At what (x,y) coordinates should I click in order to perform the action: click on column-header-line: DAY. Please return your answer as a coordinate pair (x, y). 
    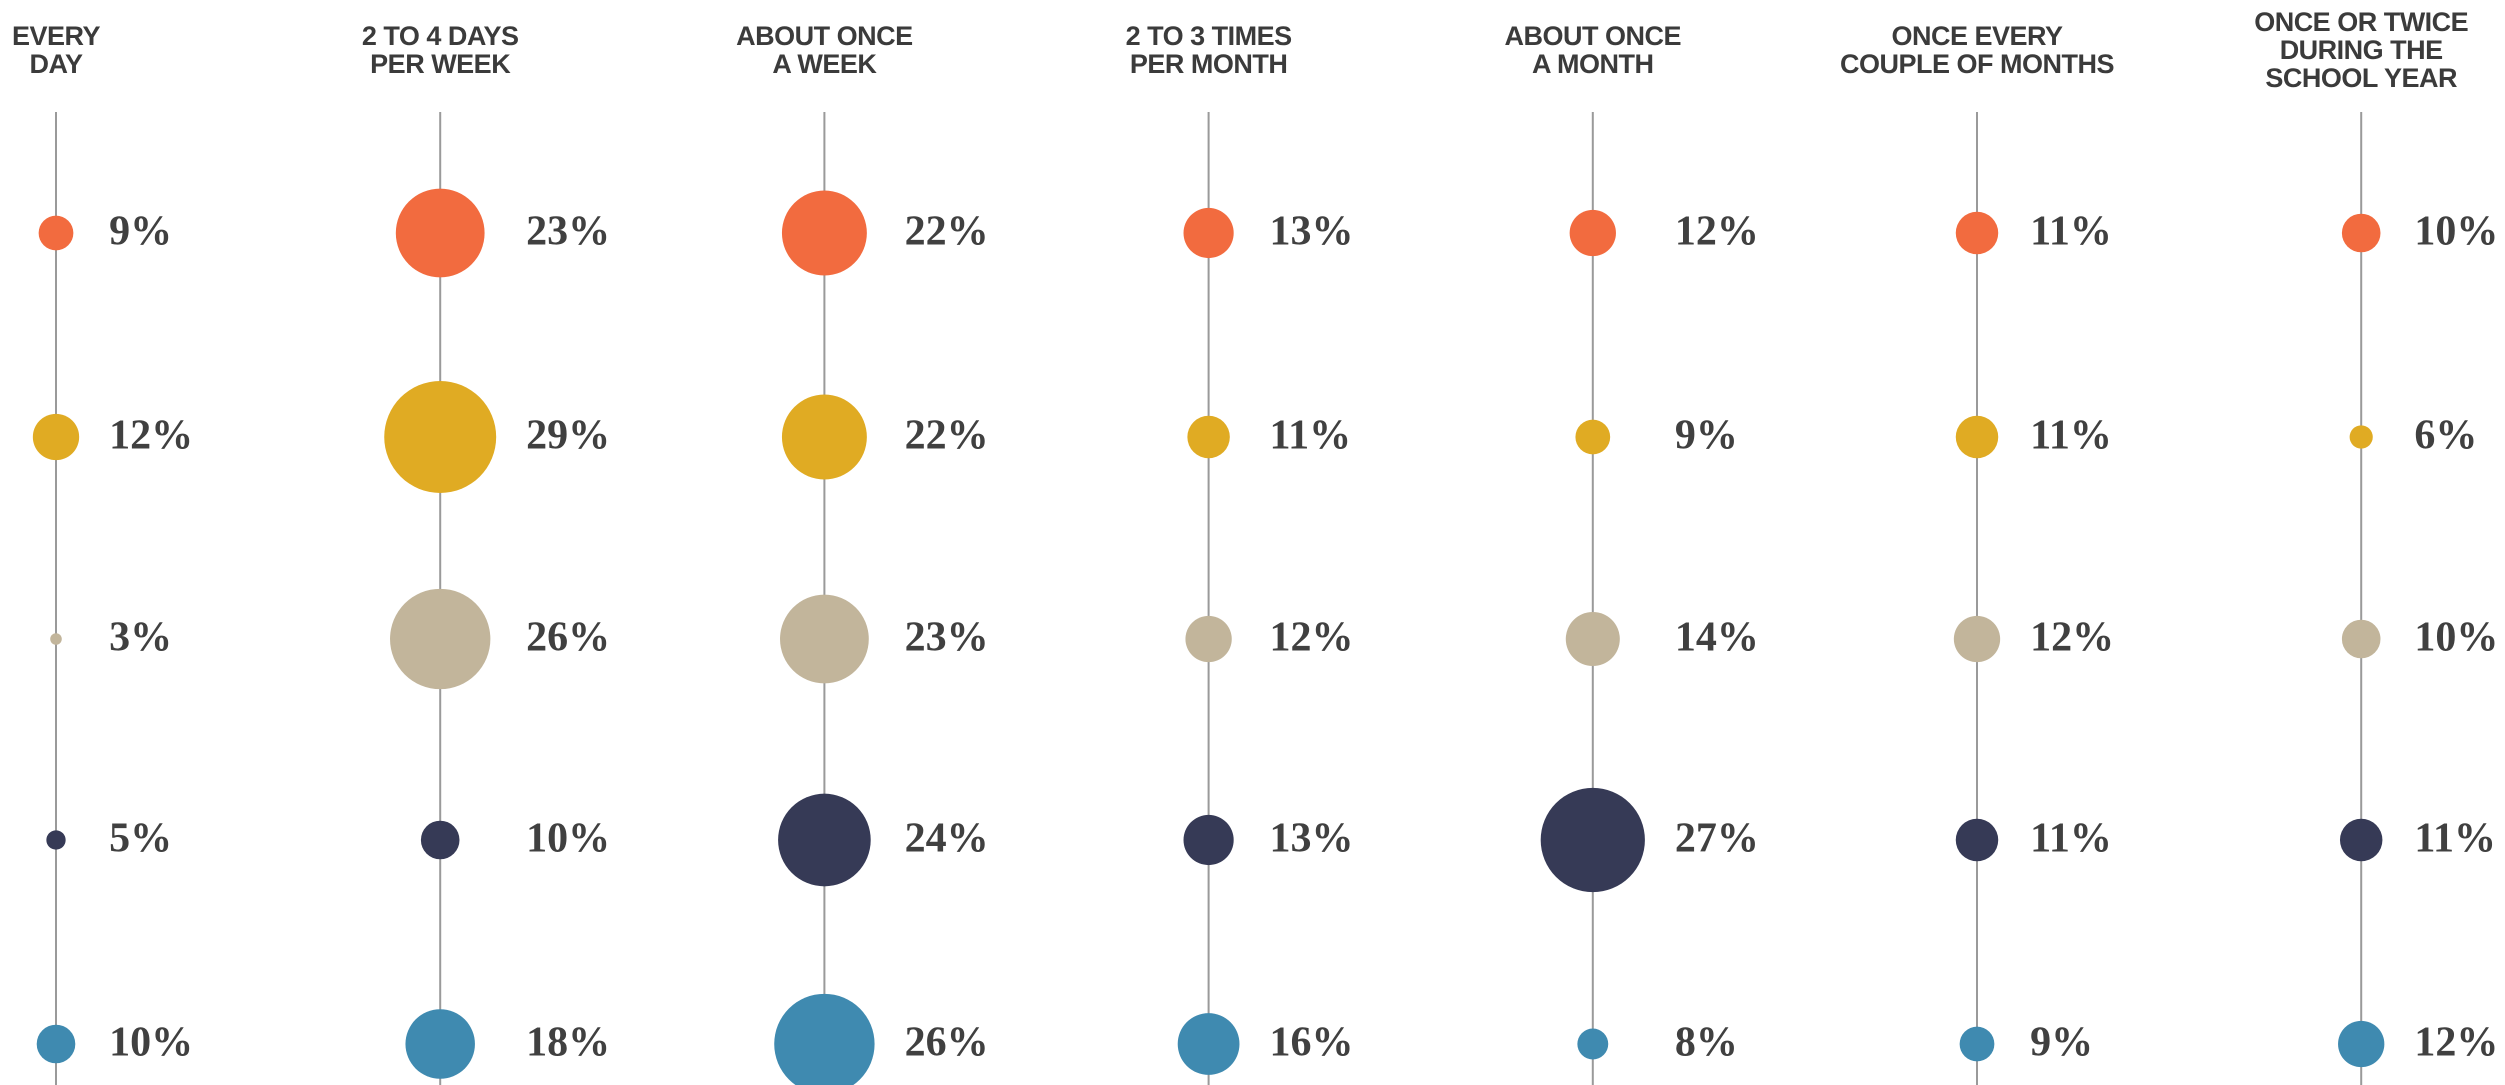
    Looking at the image, I should click on (56, 64).